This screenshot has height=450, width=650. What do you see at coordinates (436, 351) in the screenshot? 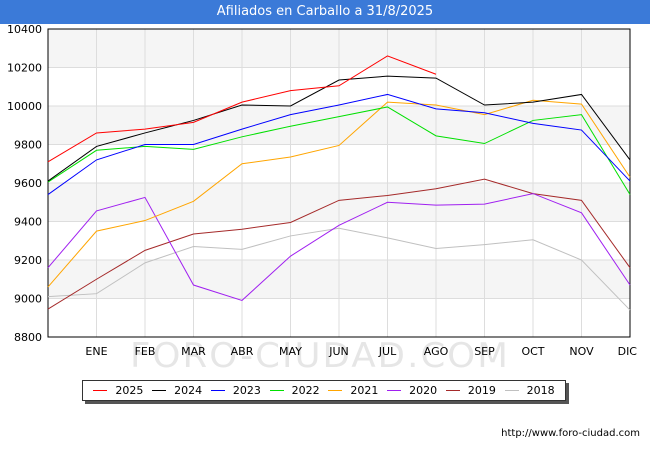
I see `x-tick-label: AGO` at bounding box center [436, 351].